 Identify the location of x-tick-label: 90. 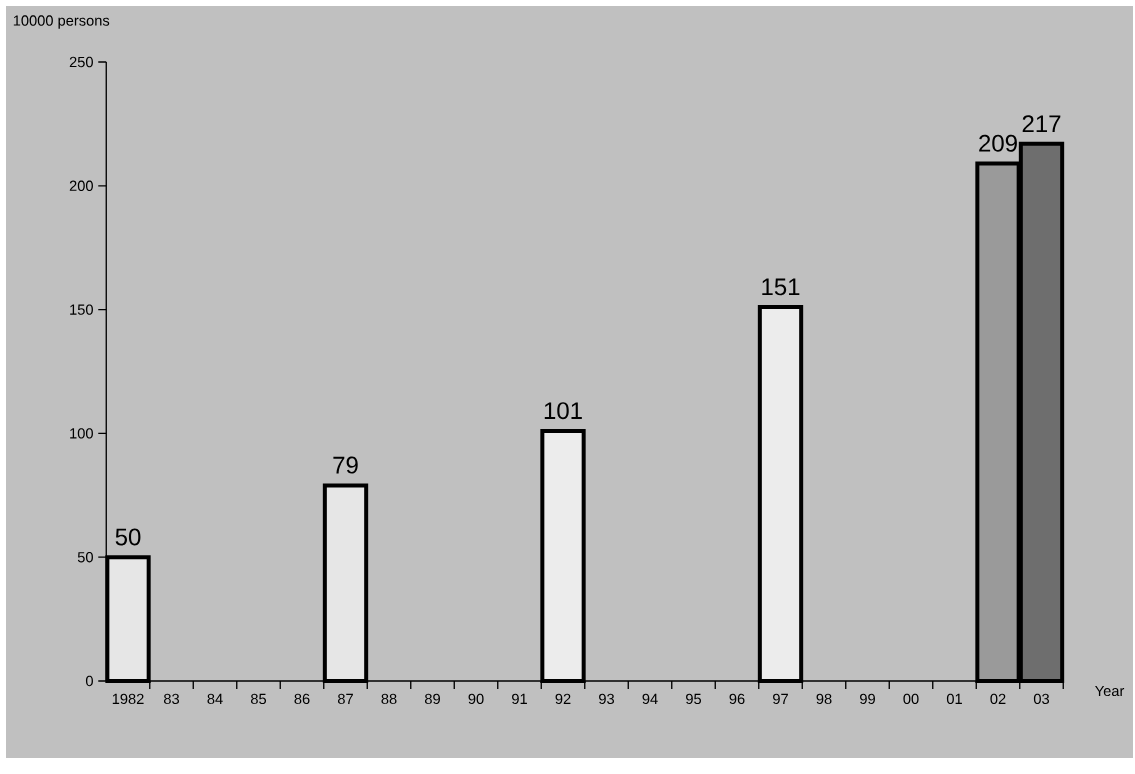
(476, 699).